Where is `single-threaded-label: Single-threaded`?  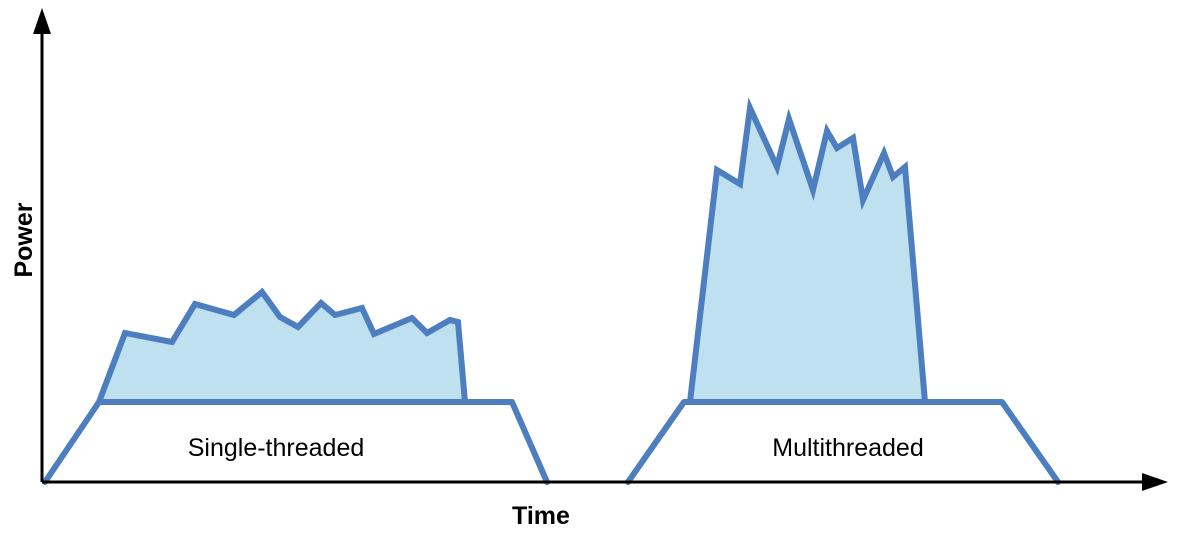 single-threaded-label: Single-threaded is located at coordinates (276, 448).